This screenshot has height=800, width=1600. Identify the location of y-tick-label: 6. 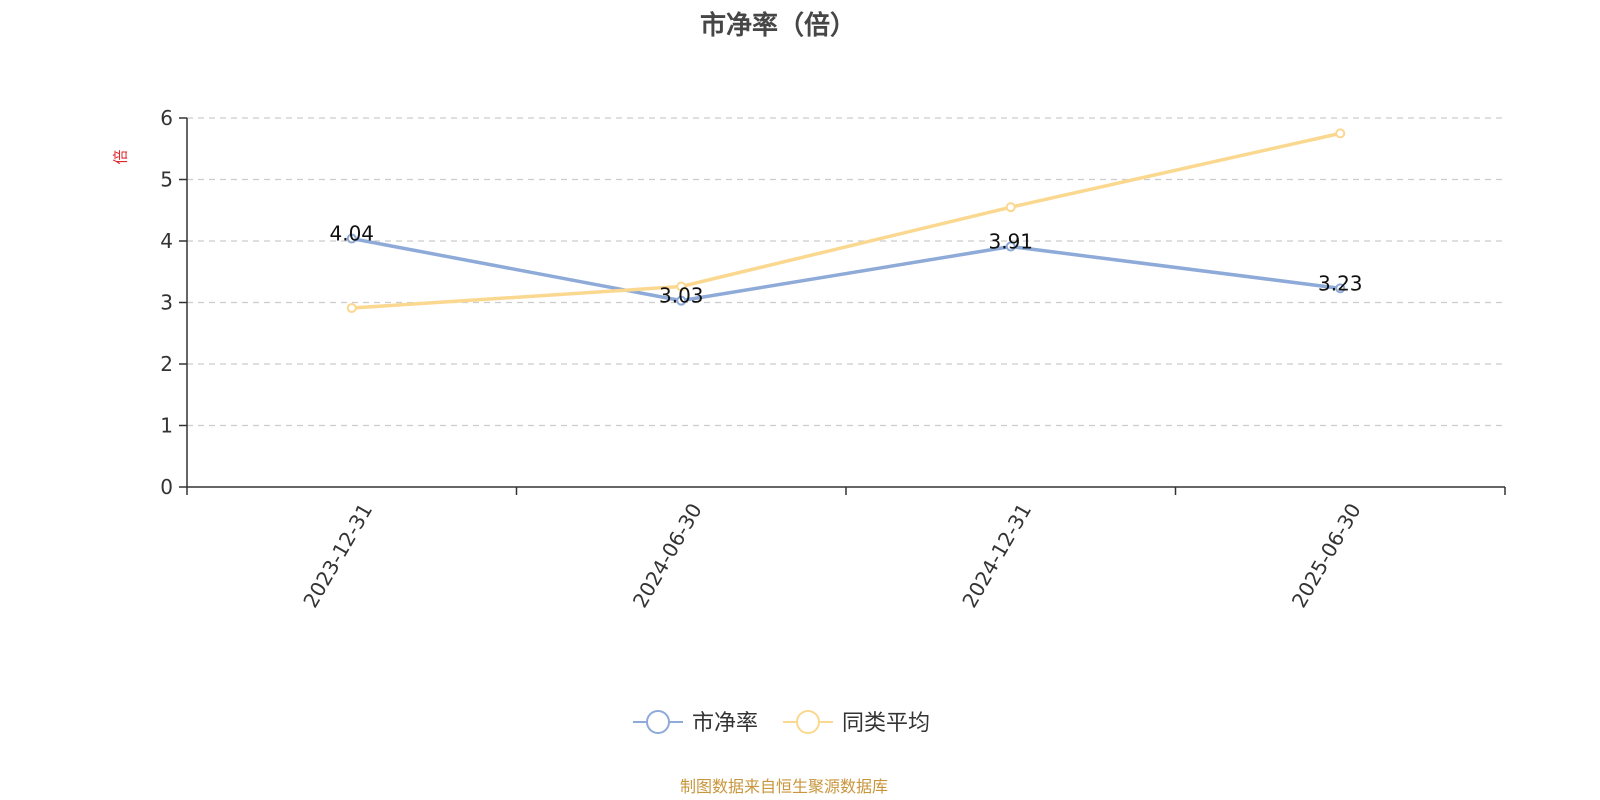
(166, 118).